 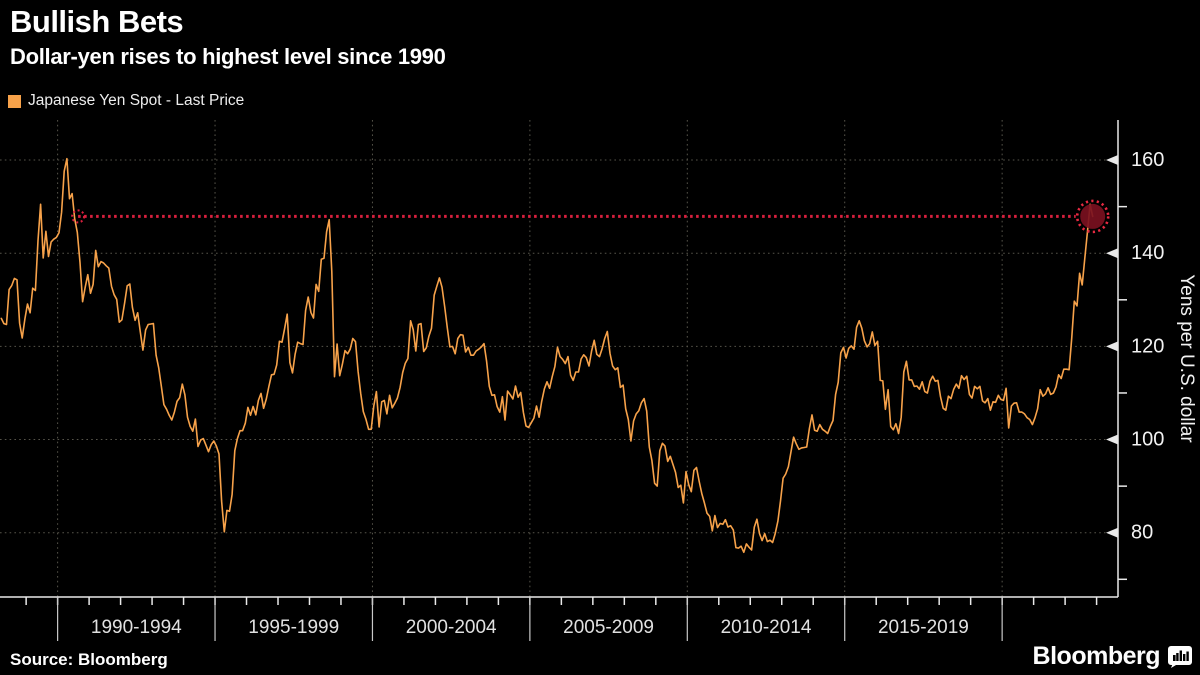 What do you see at coordinates (293, 627) in the screenshot?
I see `x-period-label: 1995-1999` at bounding box center [293, 627].